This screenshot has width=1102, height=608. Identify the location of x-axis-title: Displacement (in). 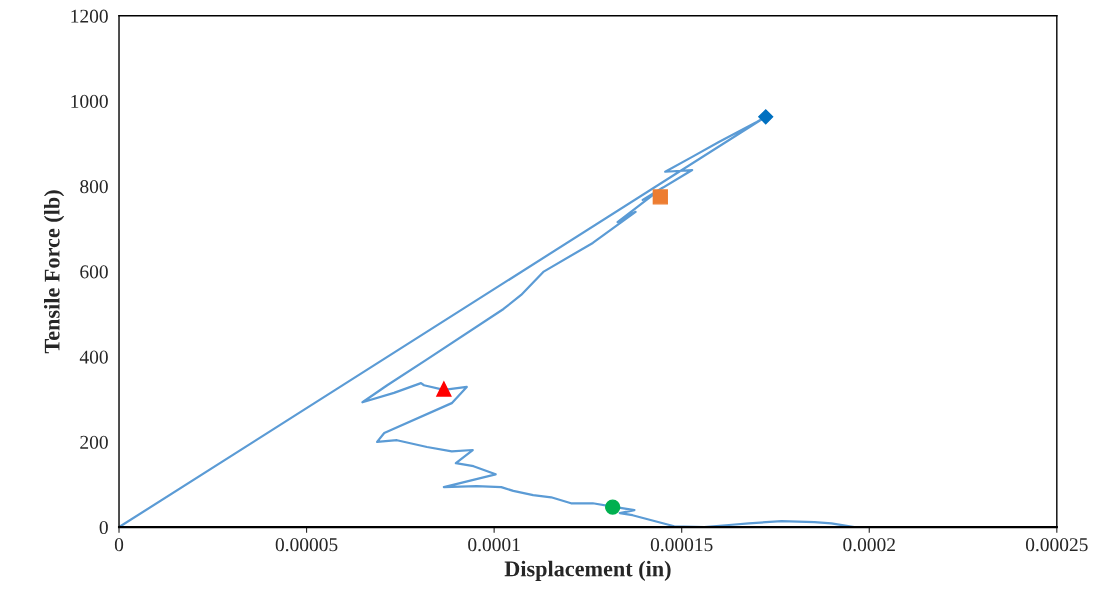
(587, 570).